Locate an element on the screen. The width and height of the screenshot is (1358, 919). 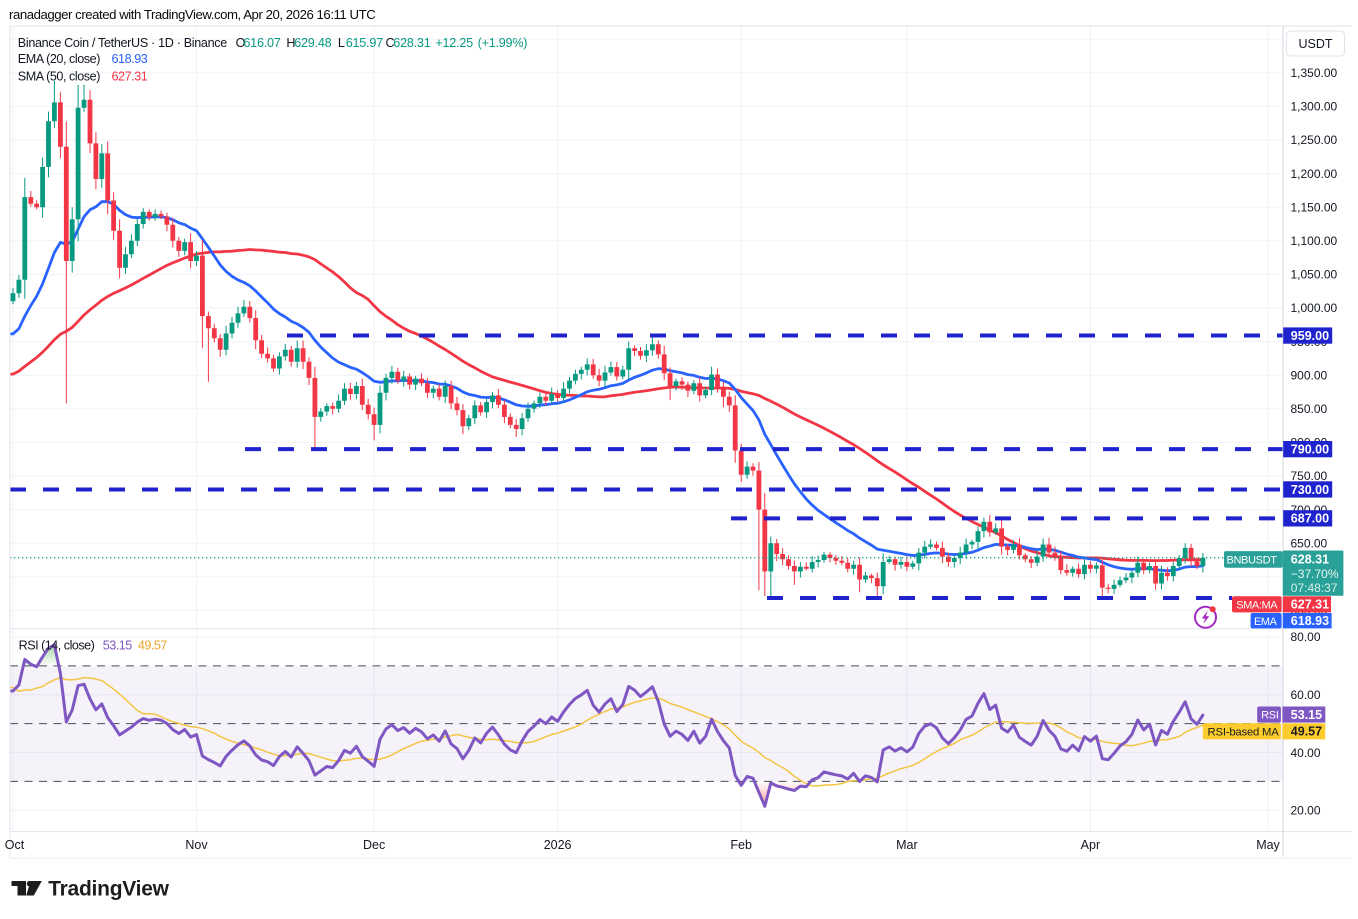
svg-text: 60.00 is located at coordinates (1306, 695).